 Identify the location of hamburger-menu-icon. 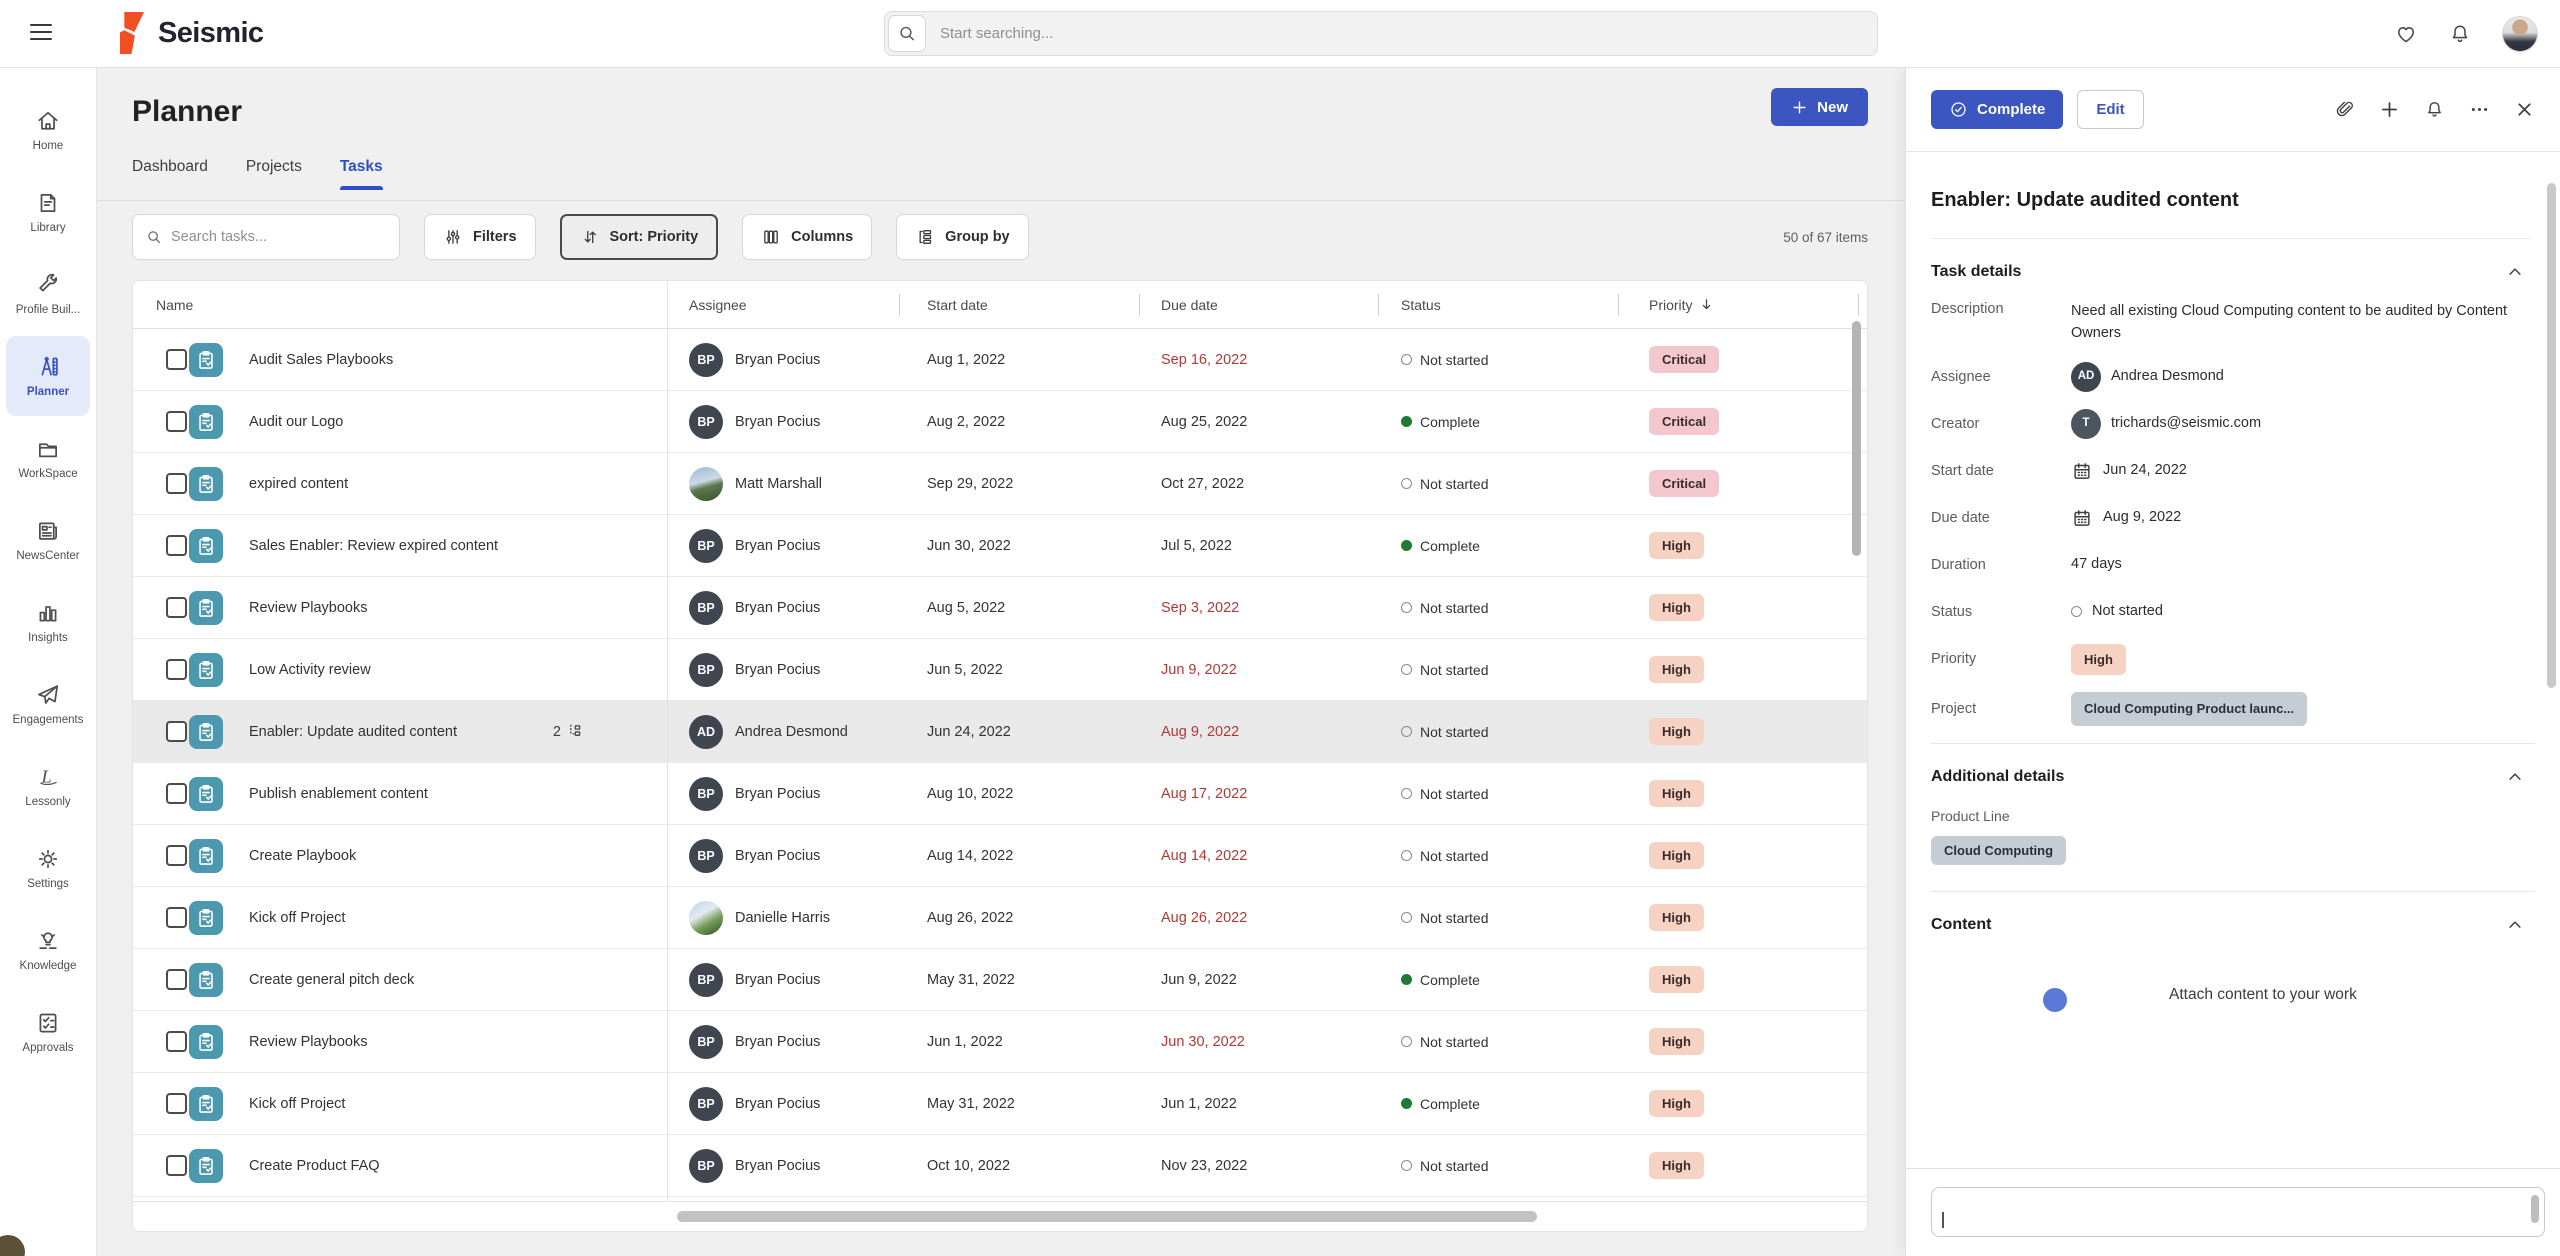
(41, 33).